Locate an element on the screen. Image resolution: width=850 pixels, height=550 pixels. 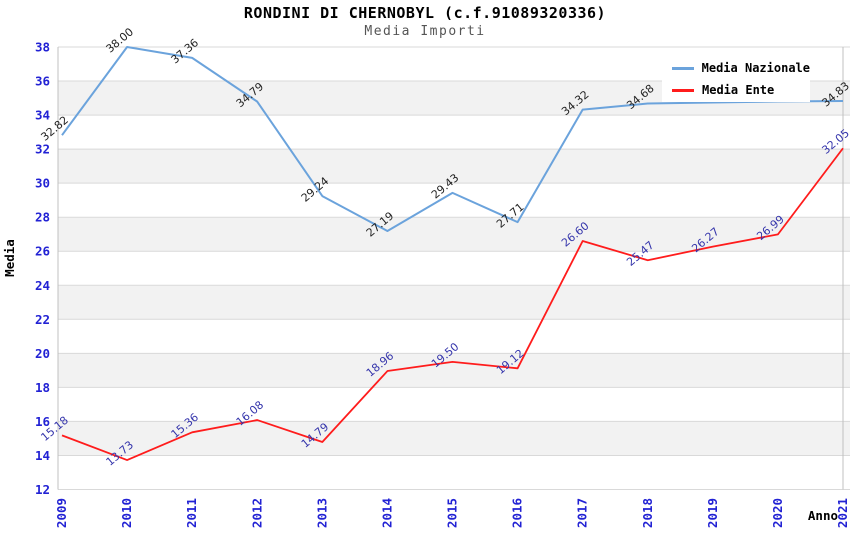
y-tick-label: 18 is located at coordinates (42, 387).